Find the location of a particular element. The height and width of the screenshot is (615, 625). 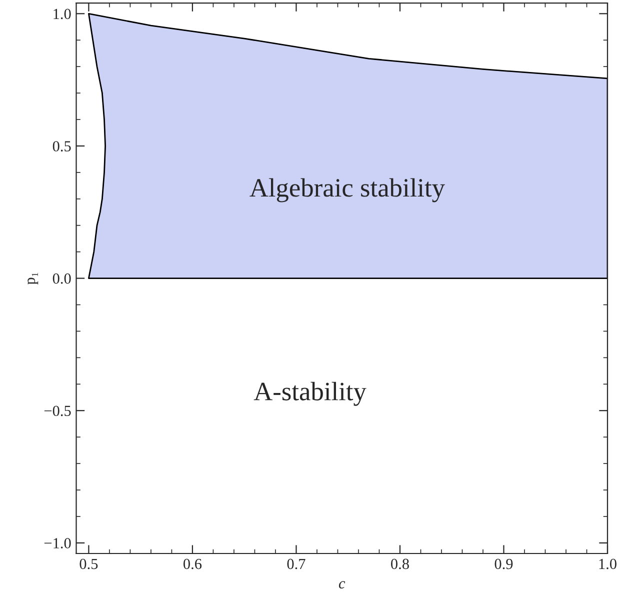

x-tick-label: 0.7 is located at coordinates (296, 564).